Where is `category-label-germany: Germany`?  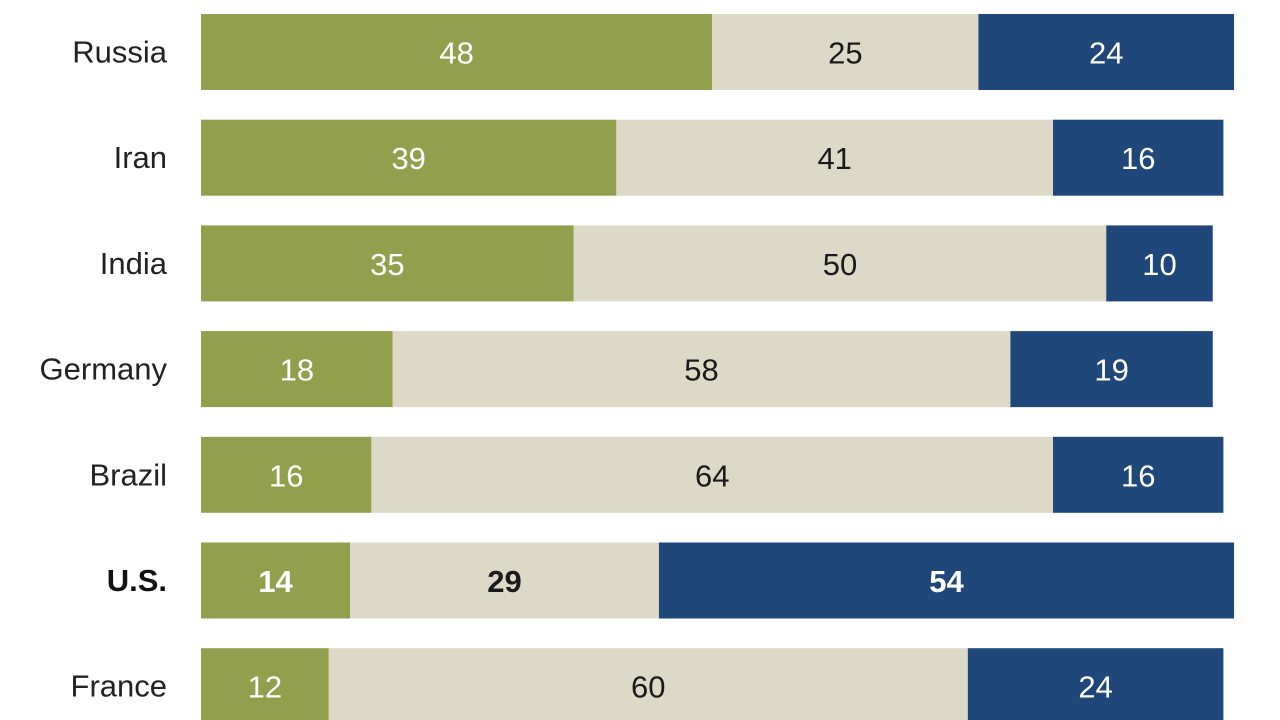 category-label-germany: Germany is located at coordinates (104, 369).